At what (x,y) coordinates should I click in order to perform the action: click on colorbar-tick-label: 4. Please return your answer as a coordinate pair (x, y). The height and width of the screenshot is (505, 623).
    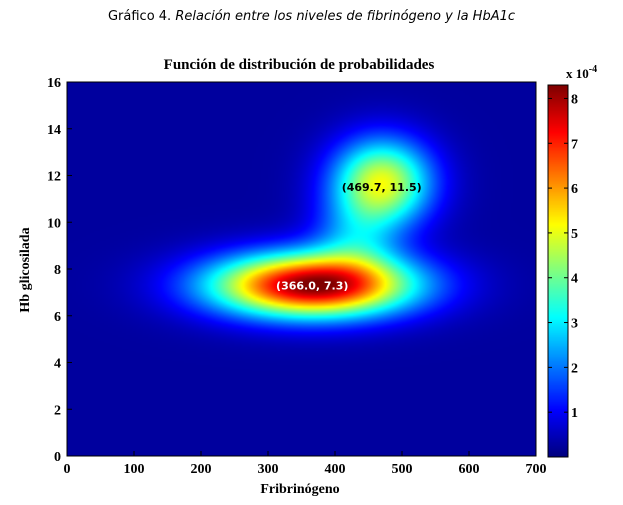
    Looking at the image, I should click on (574, 279).